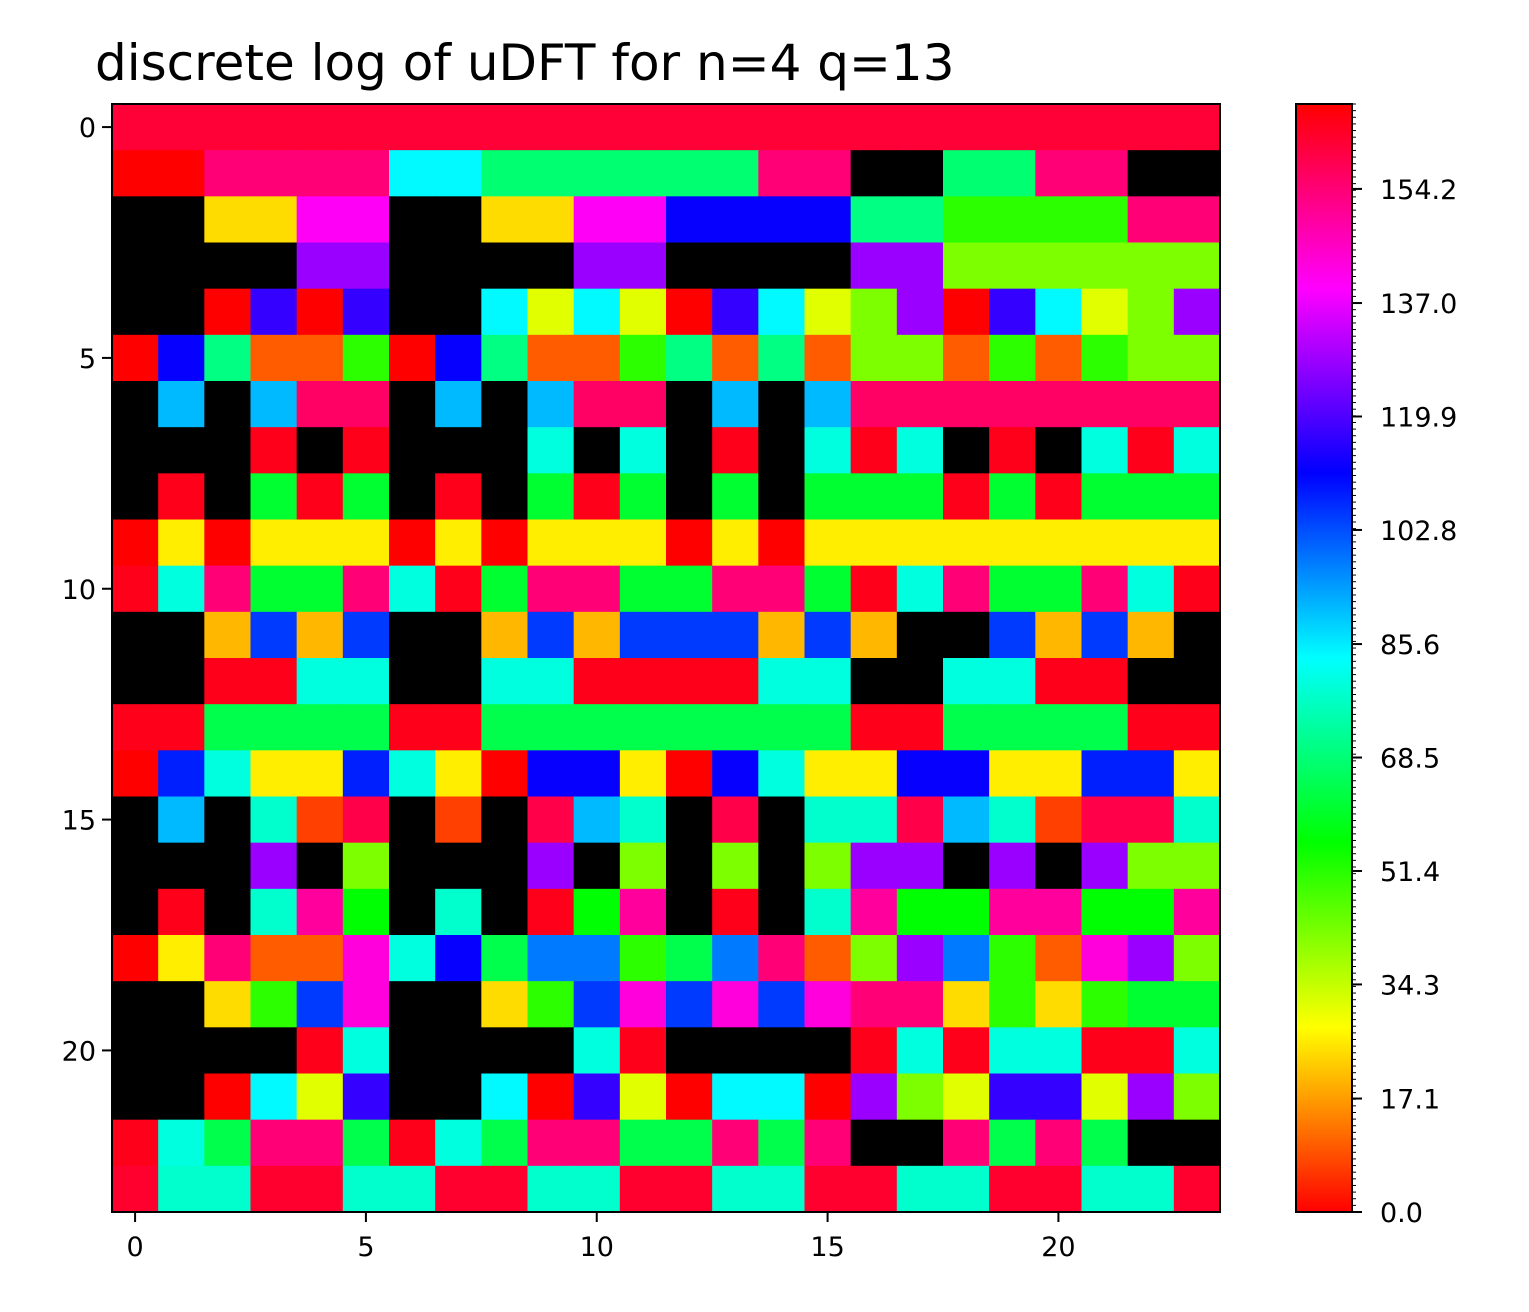 The height and width of the screenshot is (1312, 1529). Describe the element at coordinates (525, 63) in the screenshot. I see `chart-title: discrete log of uDFT for n=4 q=13` at that location.